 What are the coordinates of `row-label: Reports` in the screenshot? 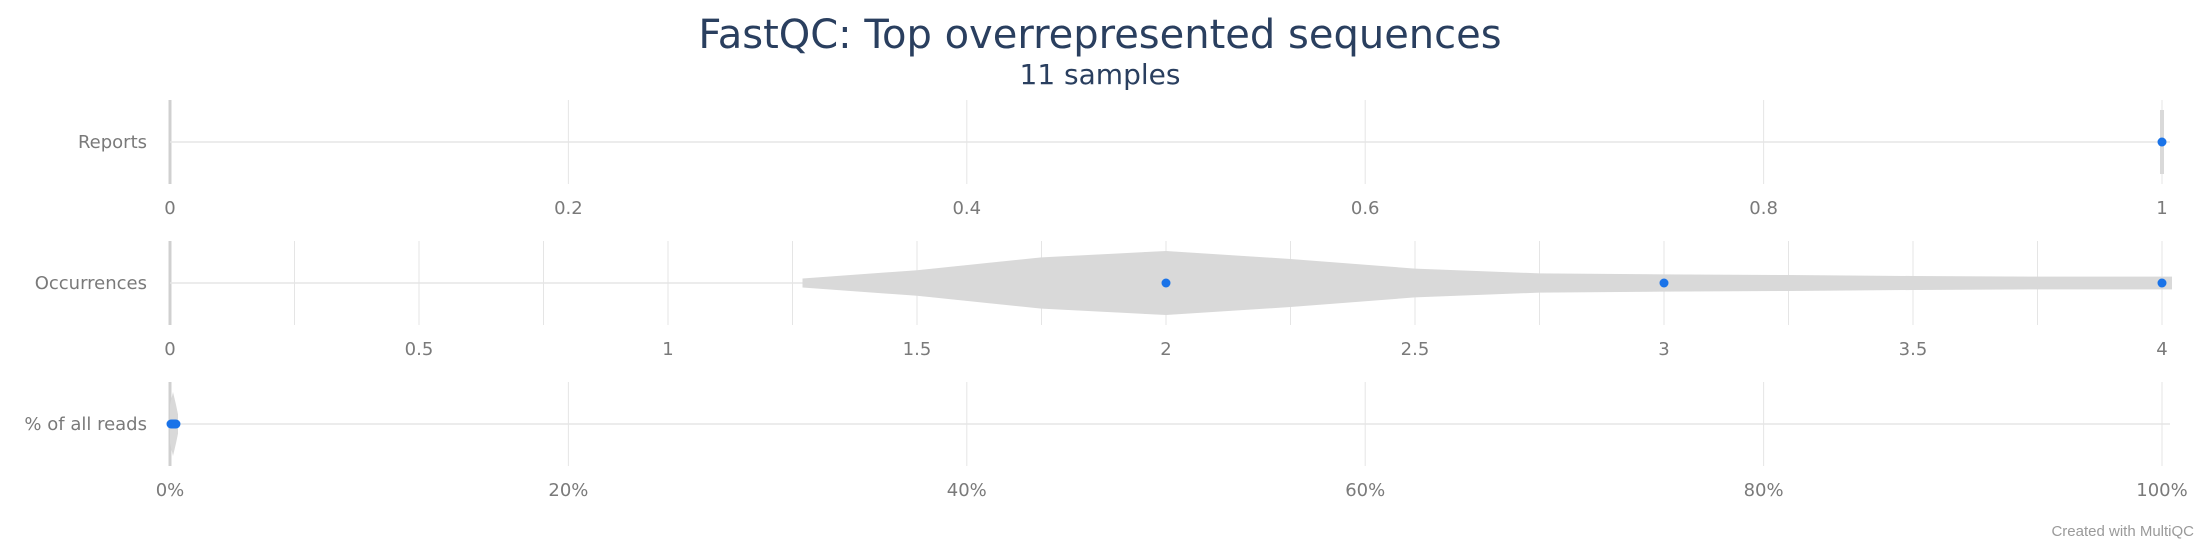 It's located at (112, 142).